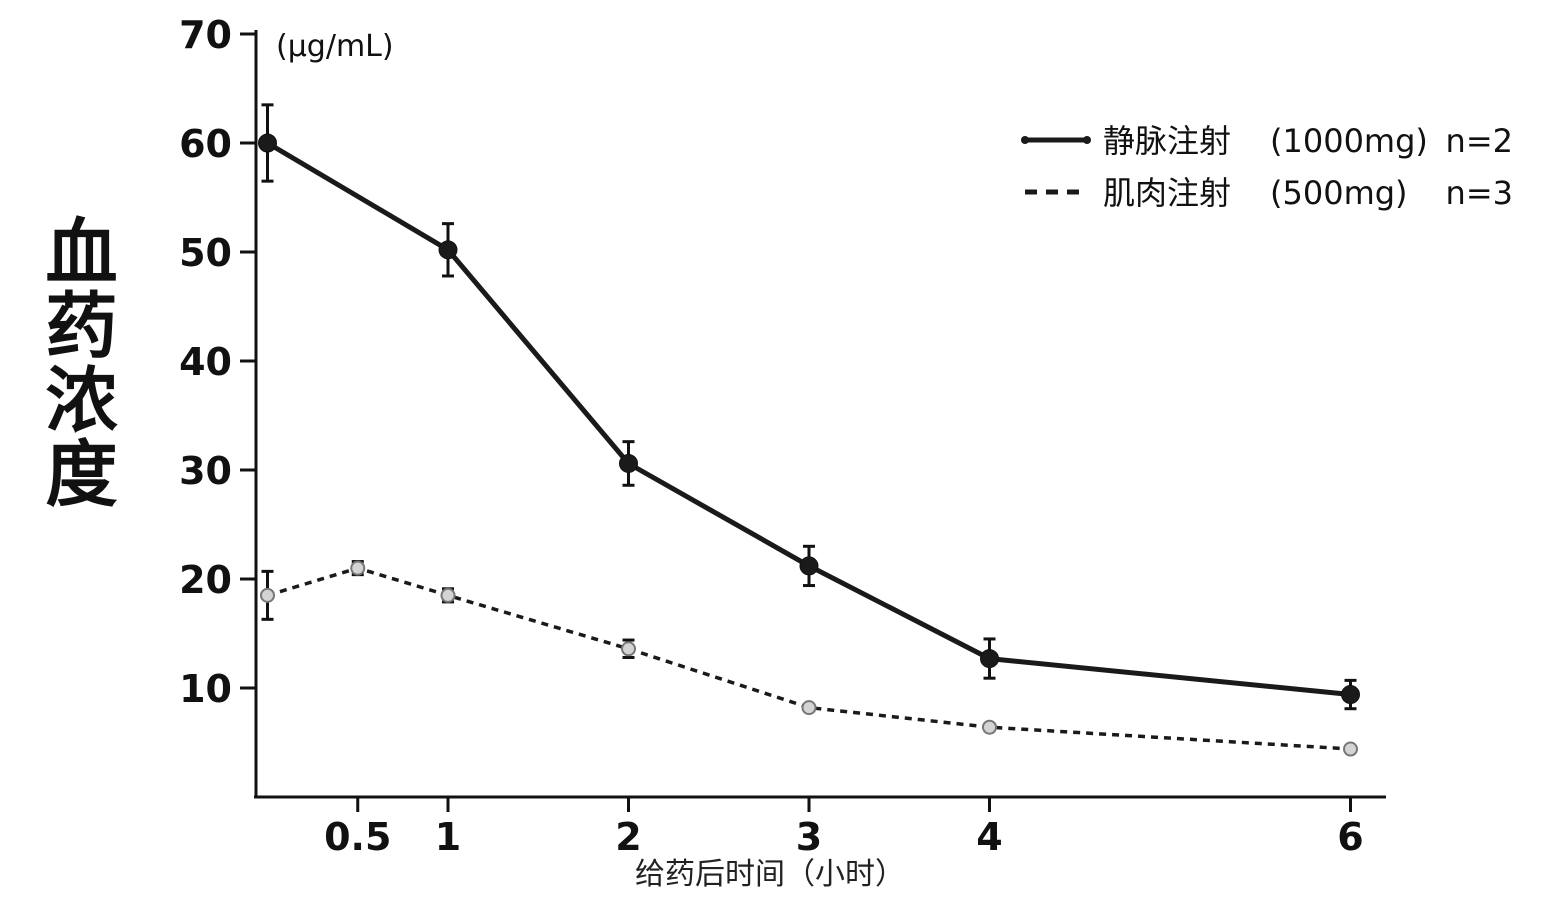  I want to click on legend-label: 肌肉注射, so click(1167, 193).